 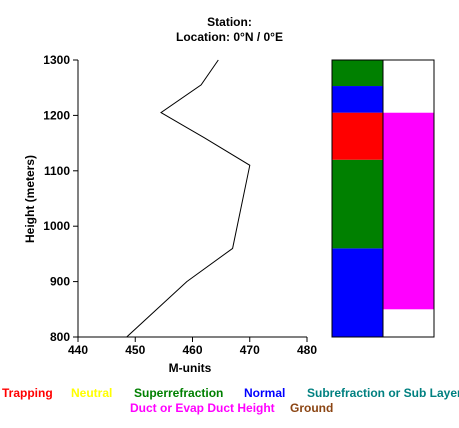 I want to click on legend-item-neutral: Neutral, so click(x=92, y=393).